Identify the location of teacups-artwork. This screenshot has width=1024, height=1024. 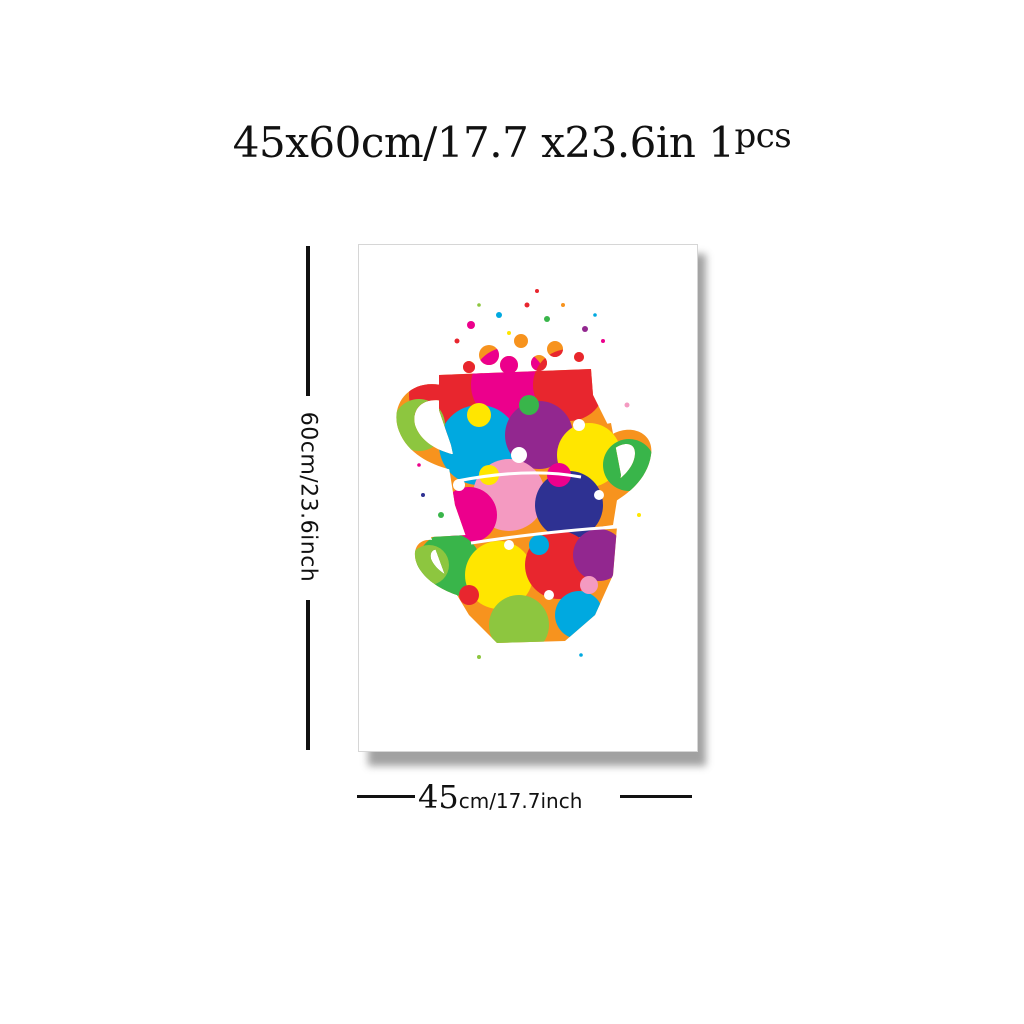
(524, 474).